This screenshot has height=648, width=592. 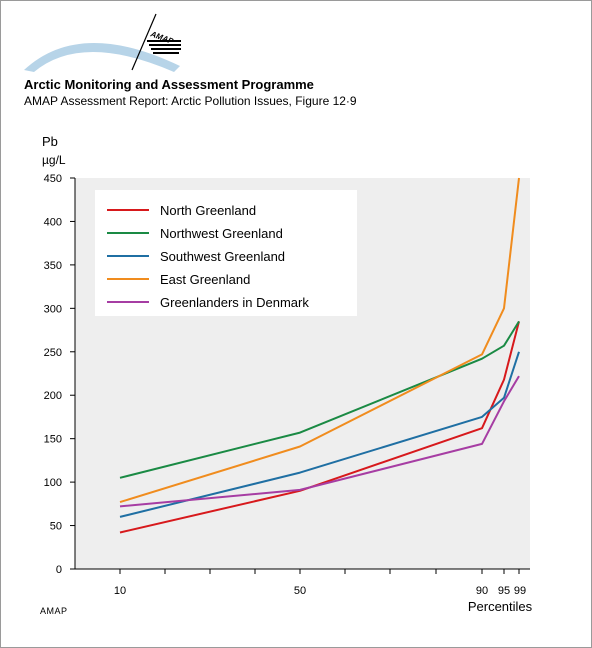 What do you see at coordinates (164, 47) in the screenshot?
I see `logo-tagline` at bounding box center [164, 47].